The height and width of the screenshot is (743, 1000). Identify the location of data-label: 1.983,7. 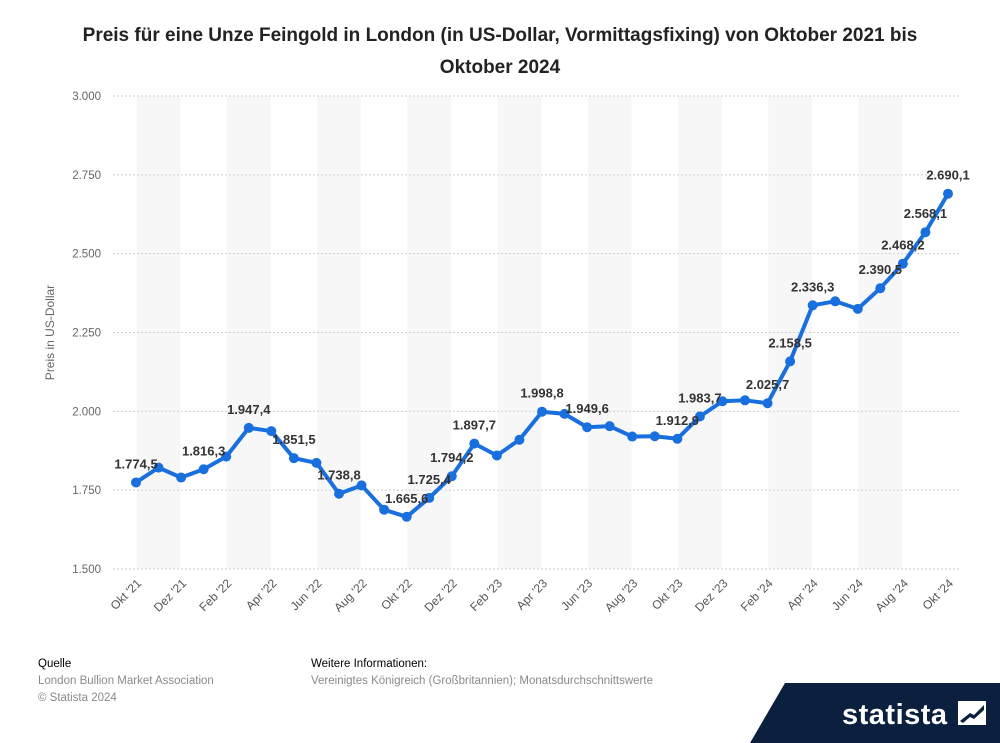
(699, 397).